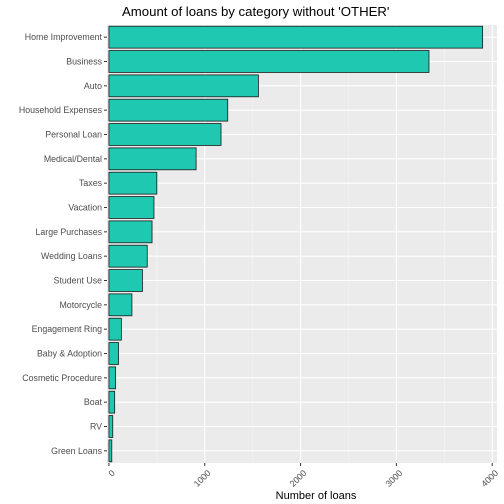 The image size is (504, 504). Describe the element at coordinates (78, 281) in the screenshot. I see `y-tick-label-student-use: Student Use` at that location.